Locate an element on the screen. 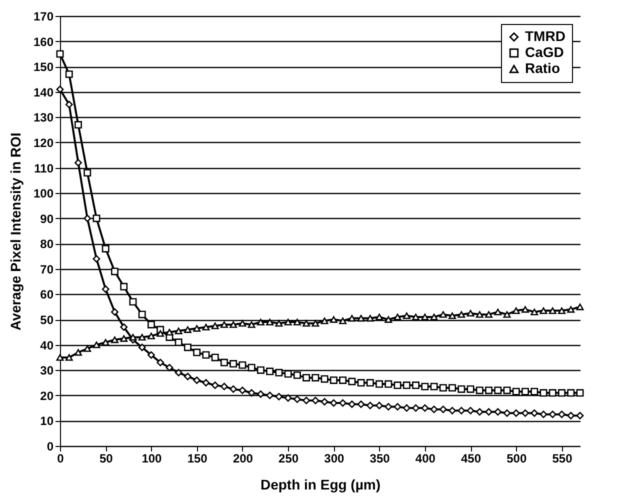 The width and height of the screenshot is (635, 498). y-tick-label: 110 is located at coordinates (44, 168).